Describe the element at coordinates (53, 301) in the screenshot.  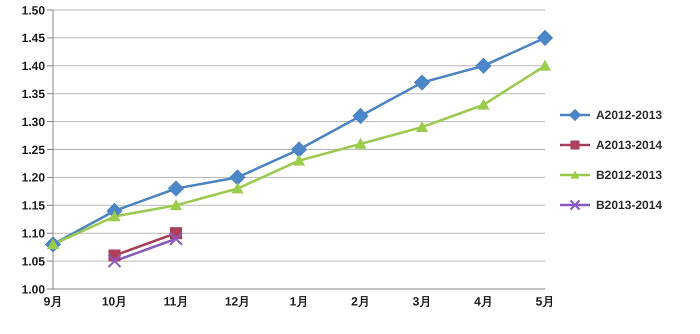
I see `x-tick-label: 9月` at that location.